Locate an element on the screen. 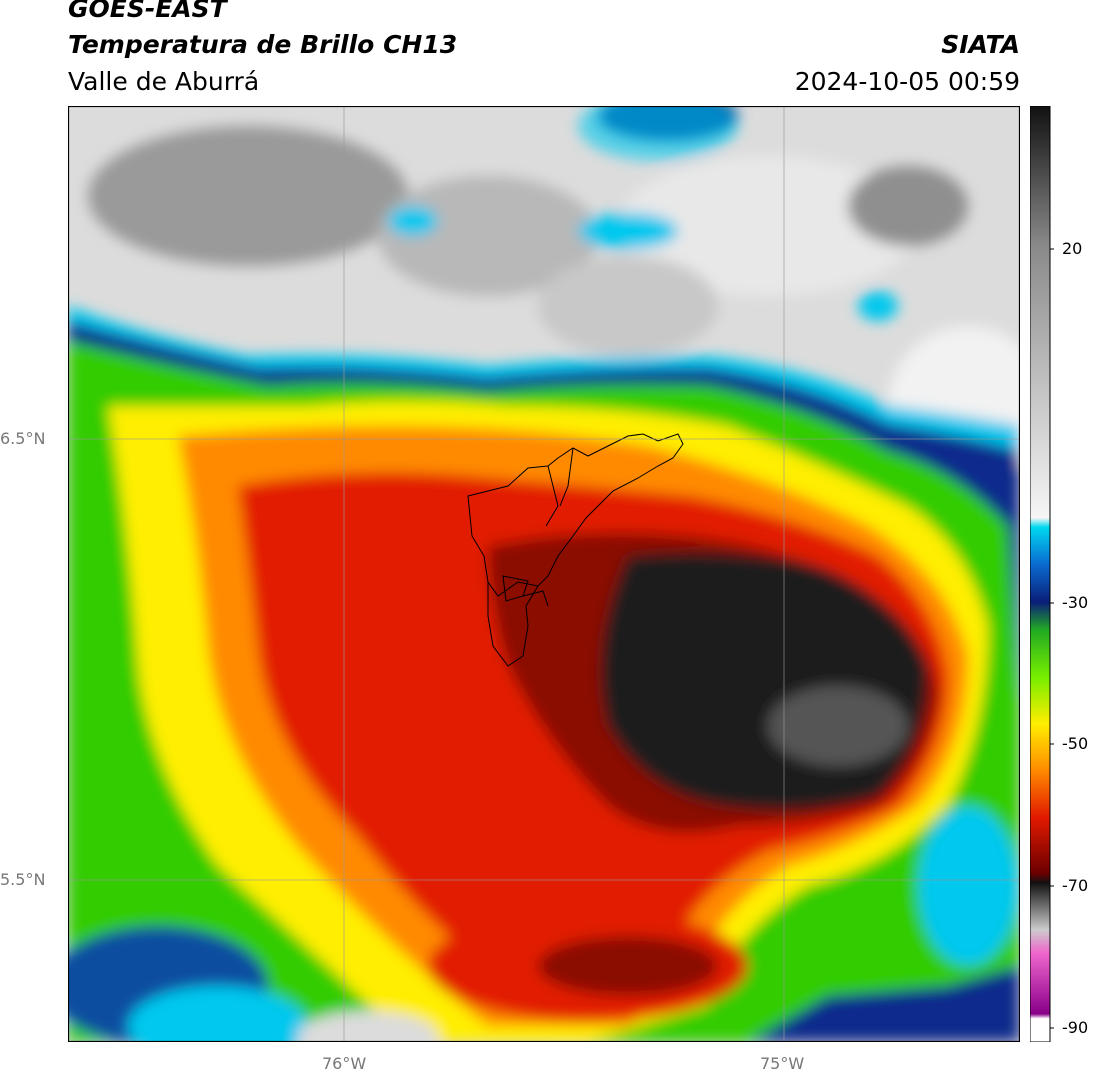 The height and width of the screenshot is (1078, 1094). cbar-tick-m30: -30 is located at coordinates (1075, 602).